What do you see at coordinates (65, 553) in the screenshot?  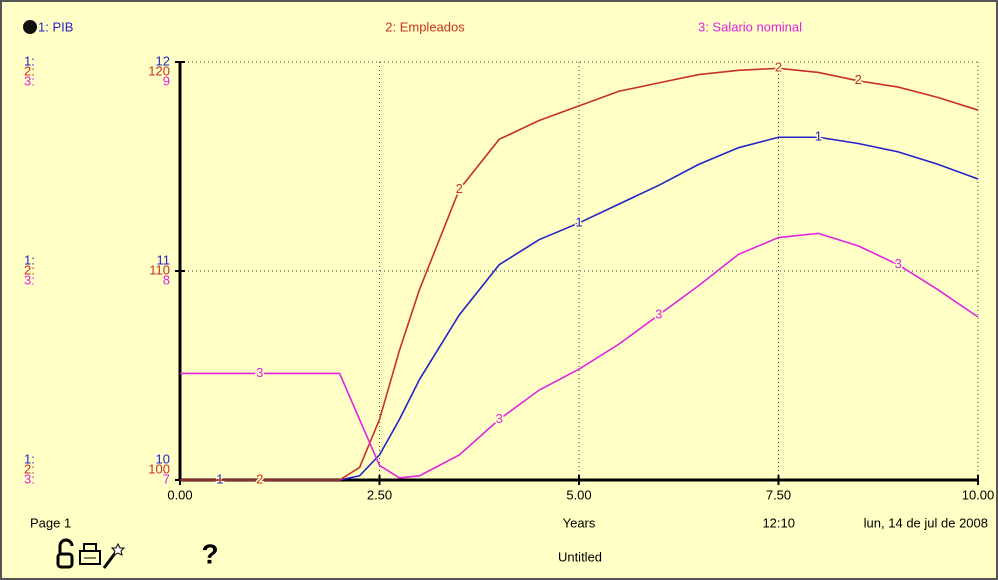 I see `lock-icon` at bounding box center [65, 553].